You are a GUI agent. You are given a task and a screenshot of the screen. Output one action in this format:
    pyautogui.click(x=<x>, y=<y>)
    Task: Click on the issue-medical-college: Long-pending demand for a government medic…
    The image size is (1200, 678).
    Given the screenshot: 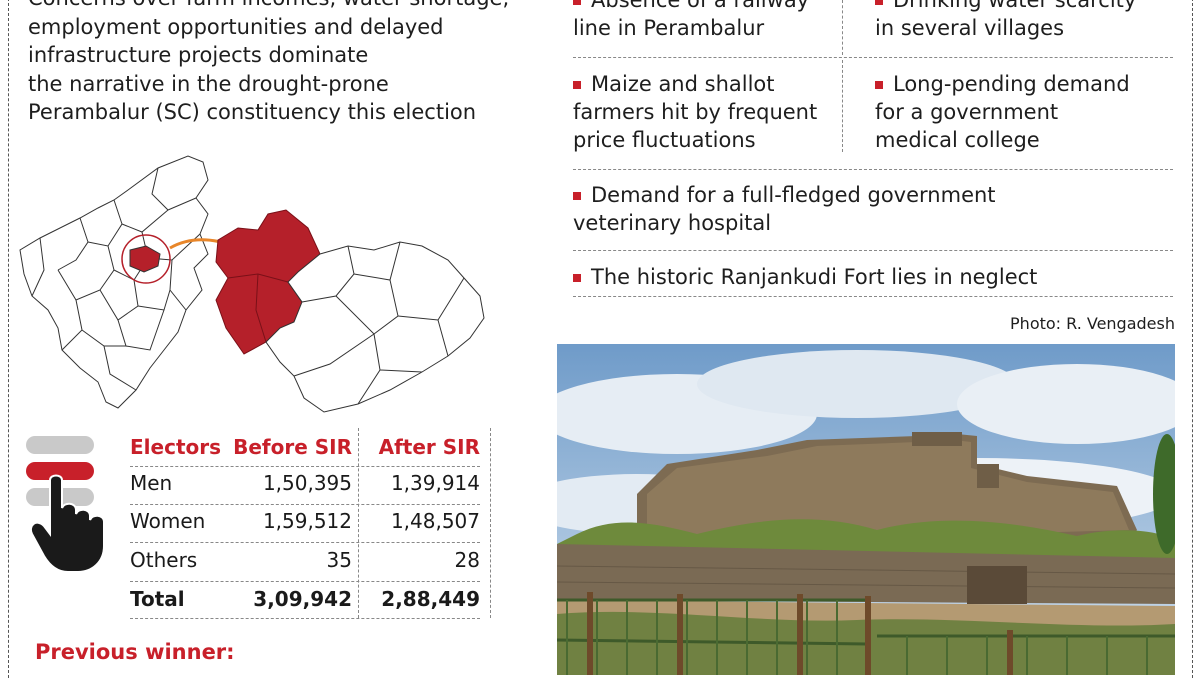 What is the action you would take?
    pyautogui.click(x=1002, y=112)
    